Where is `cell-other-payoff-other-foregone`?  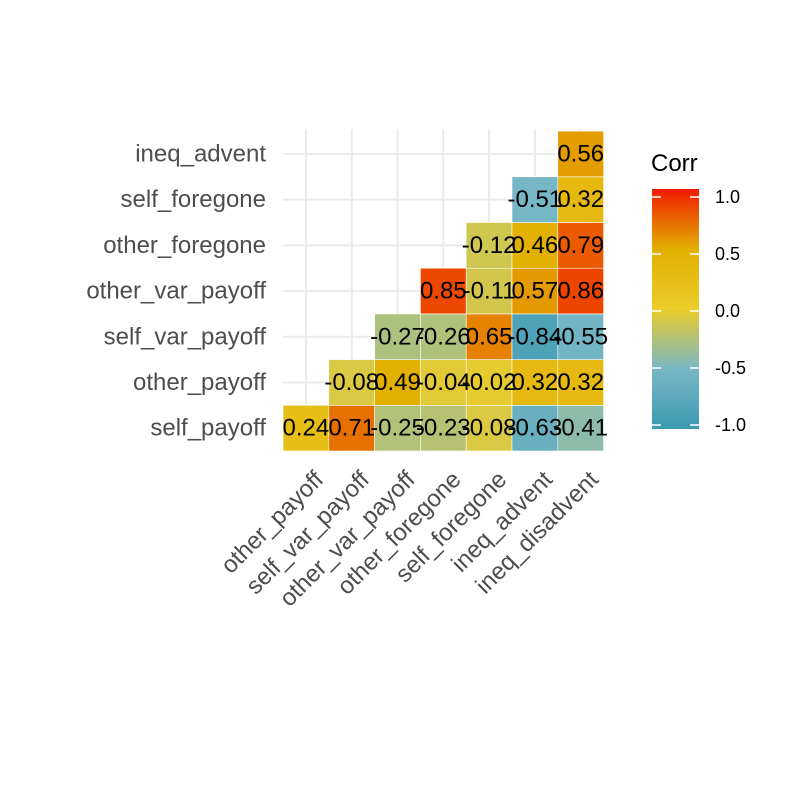 cell-other-payoff-other-foregone is located at coordinates (443, 382).